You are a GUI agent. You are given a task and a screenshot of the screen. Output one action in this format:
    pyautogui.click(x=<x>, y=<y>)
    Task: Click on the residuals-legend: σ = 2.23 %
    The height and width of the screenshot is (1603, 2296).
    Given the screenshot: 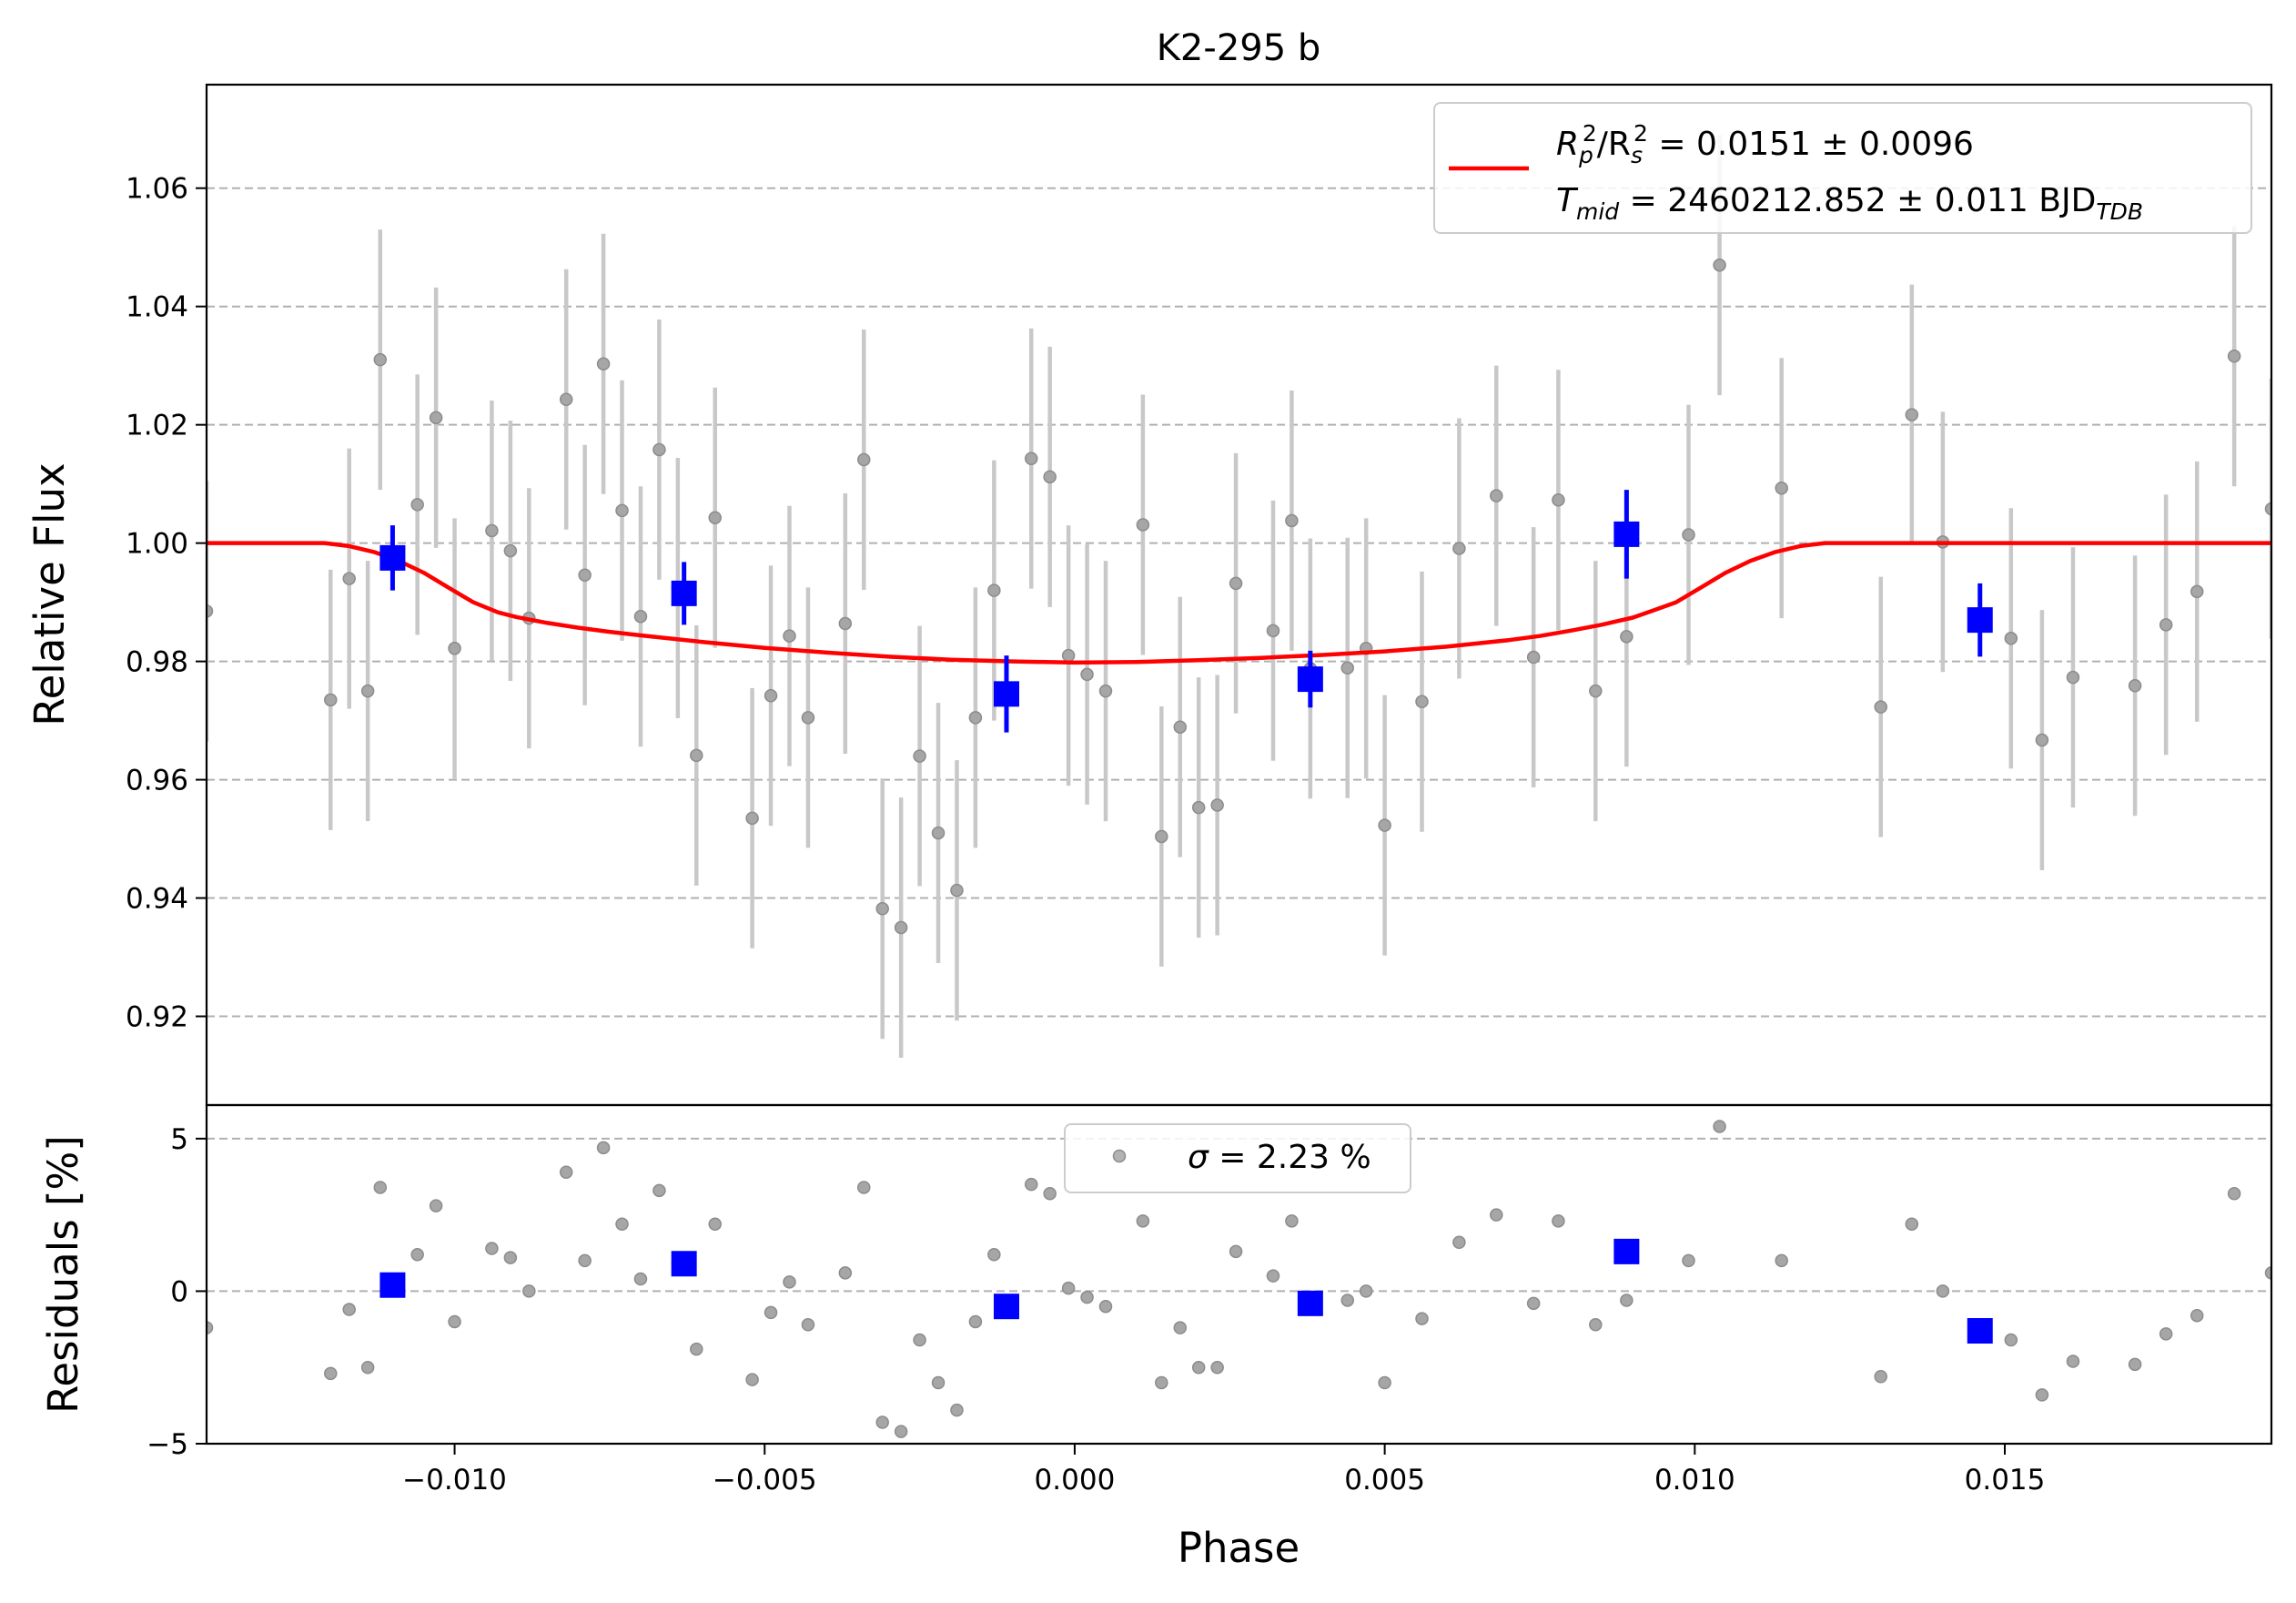 What is the action you would take?
    pyautogui.click(x=1238, y=1158)
    